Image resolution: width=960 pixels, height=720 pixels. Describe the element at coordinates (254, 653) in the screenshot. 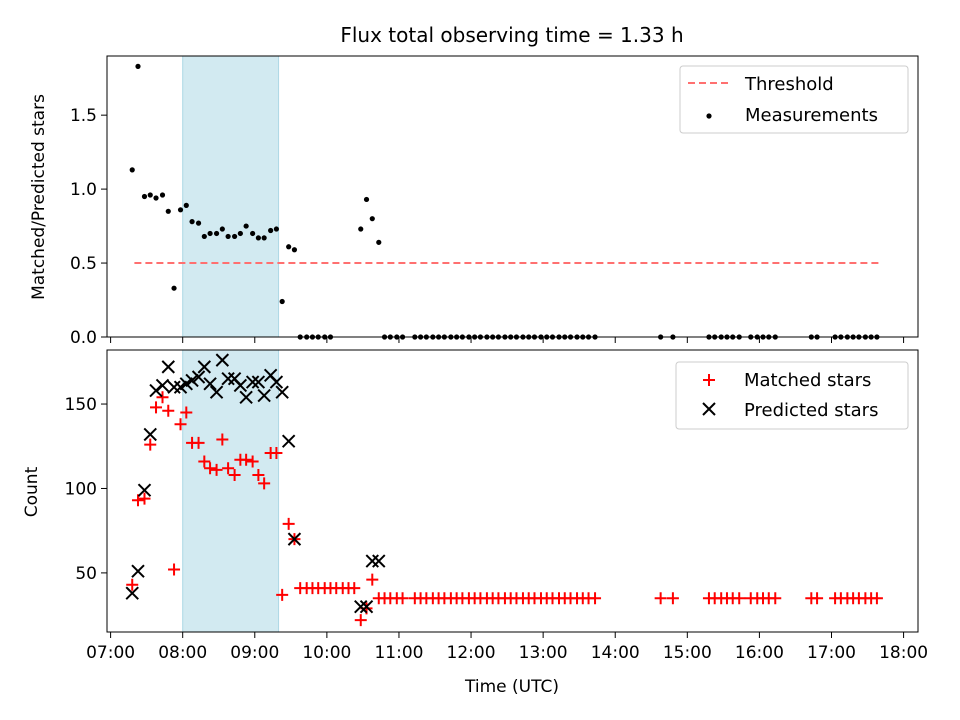

I see `x-tick-label: 09:00` at that location.